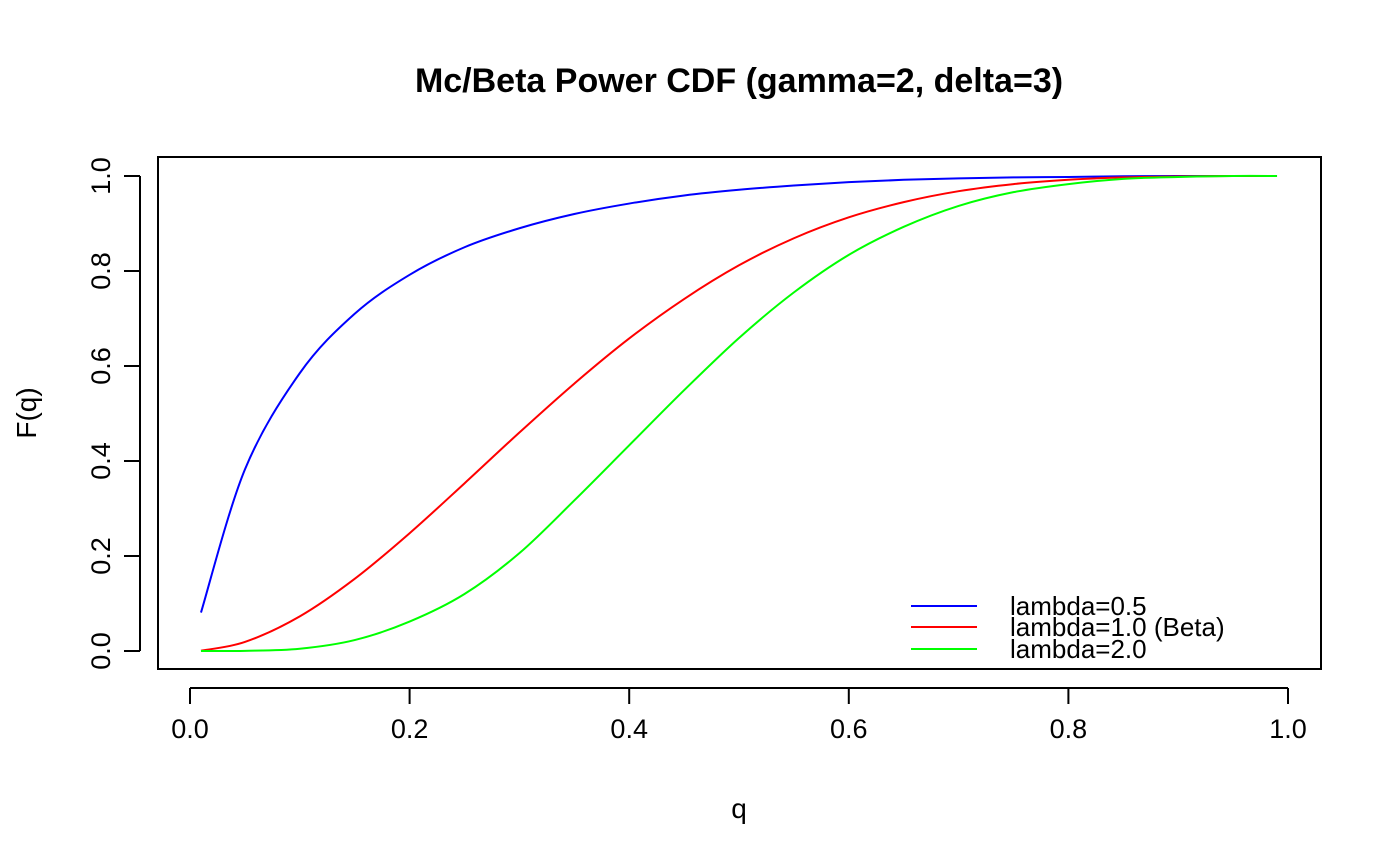  I want to click on y-tick-label: 0.6, so click(101, 366).